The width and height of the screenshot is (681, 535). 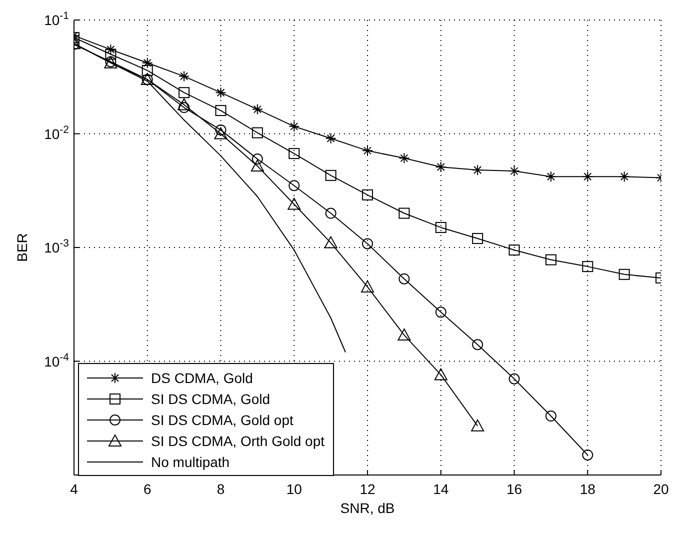 I want to click on legend-label: No multipath, so click(x=190, y=462).